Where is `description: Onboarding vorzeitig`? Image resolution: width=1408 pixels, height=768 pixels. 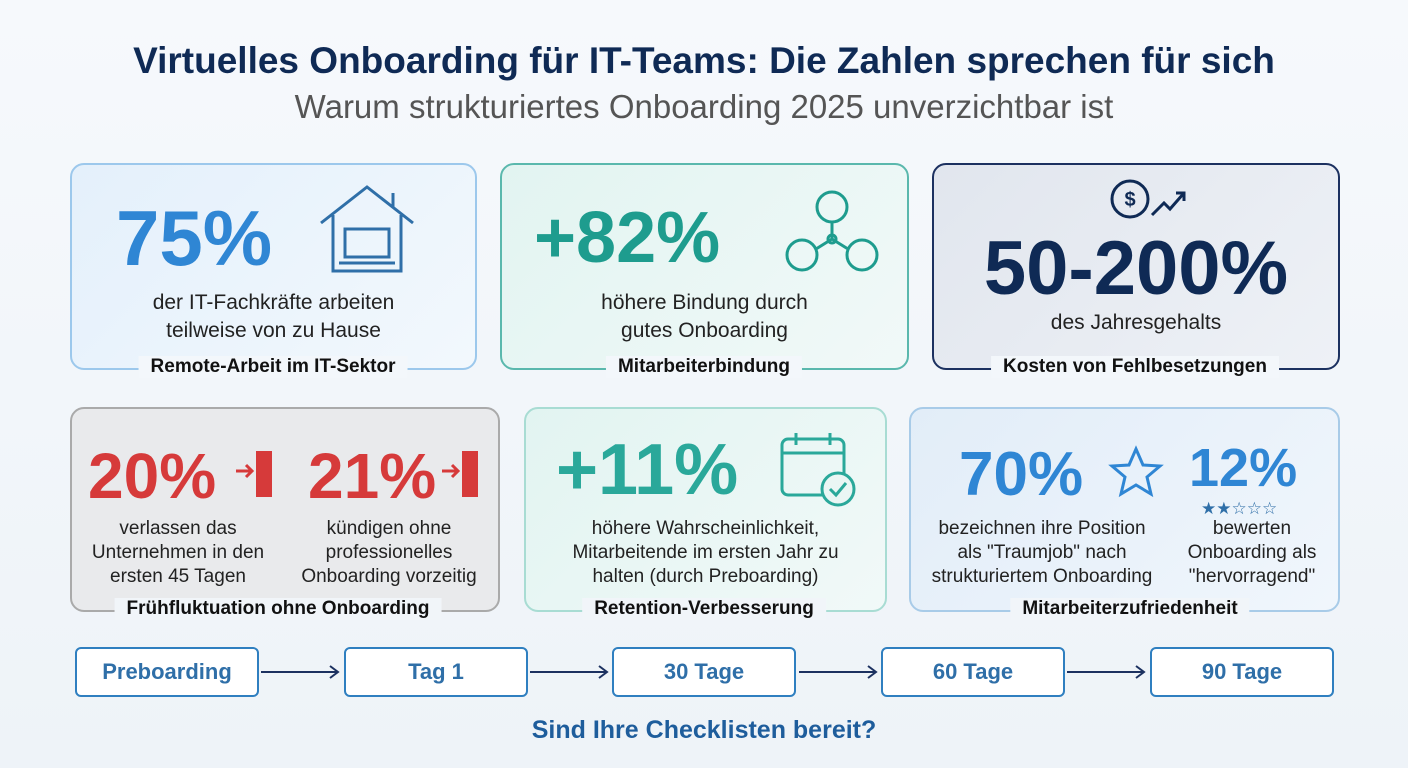 description: Onboarding vorzeitig is located at coordinates (389, 576).